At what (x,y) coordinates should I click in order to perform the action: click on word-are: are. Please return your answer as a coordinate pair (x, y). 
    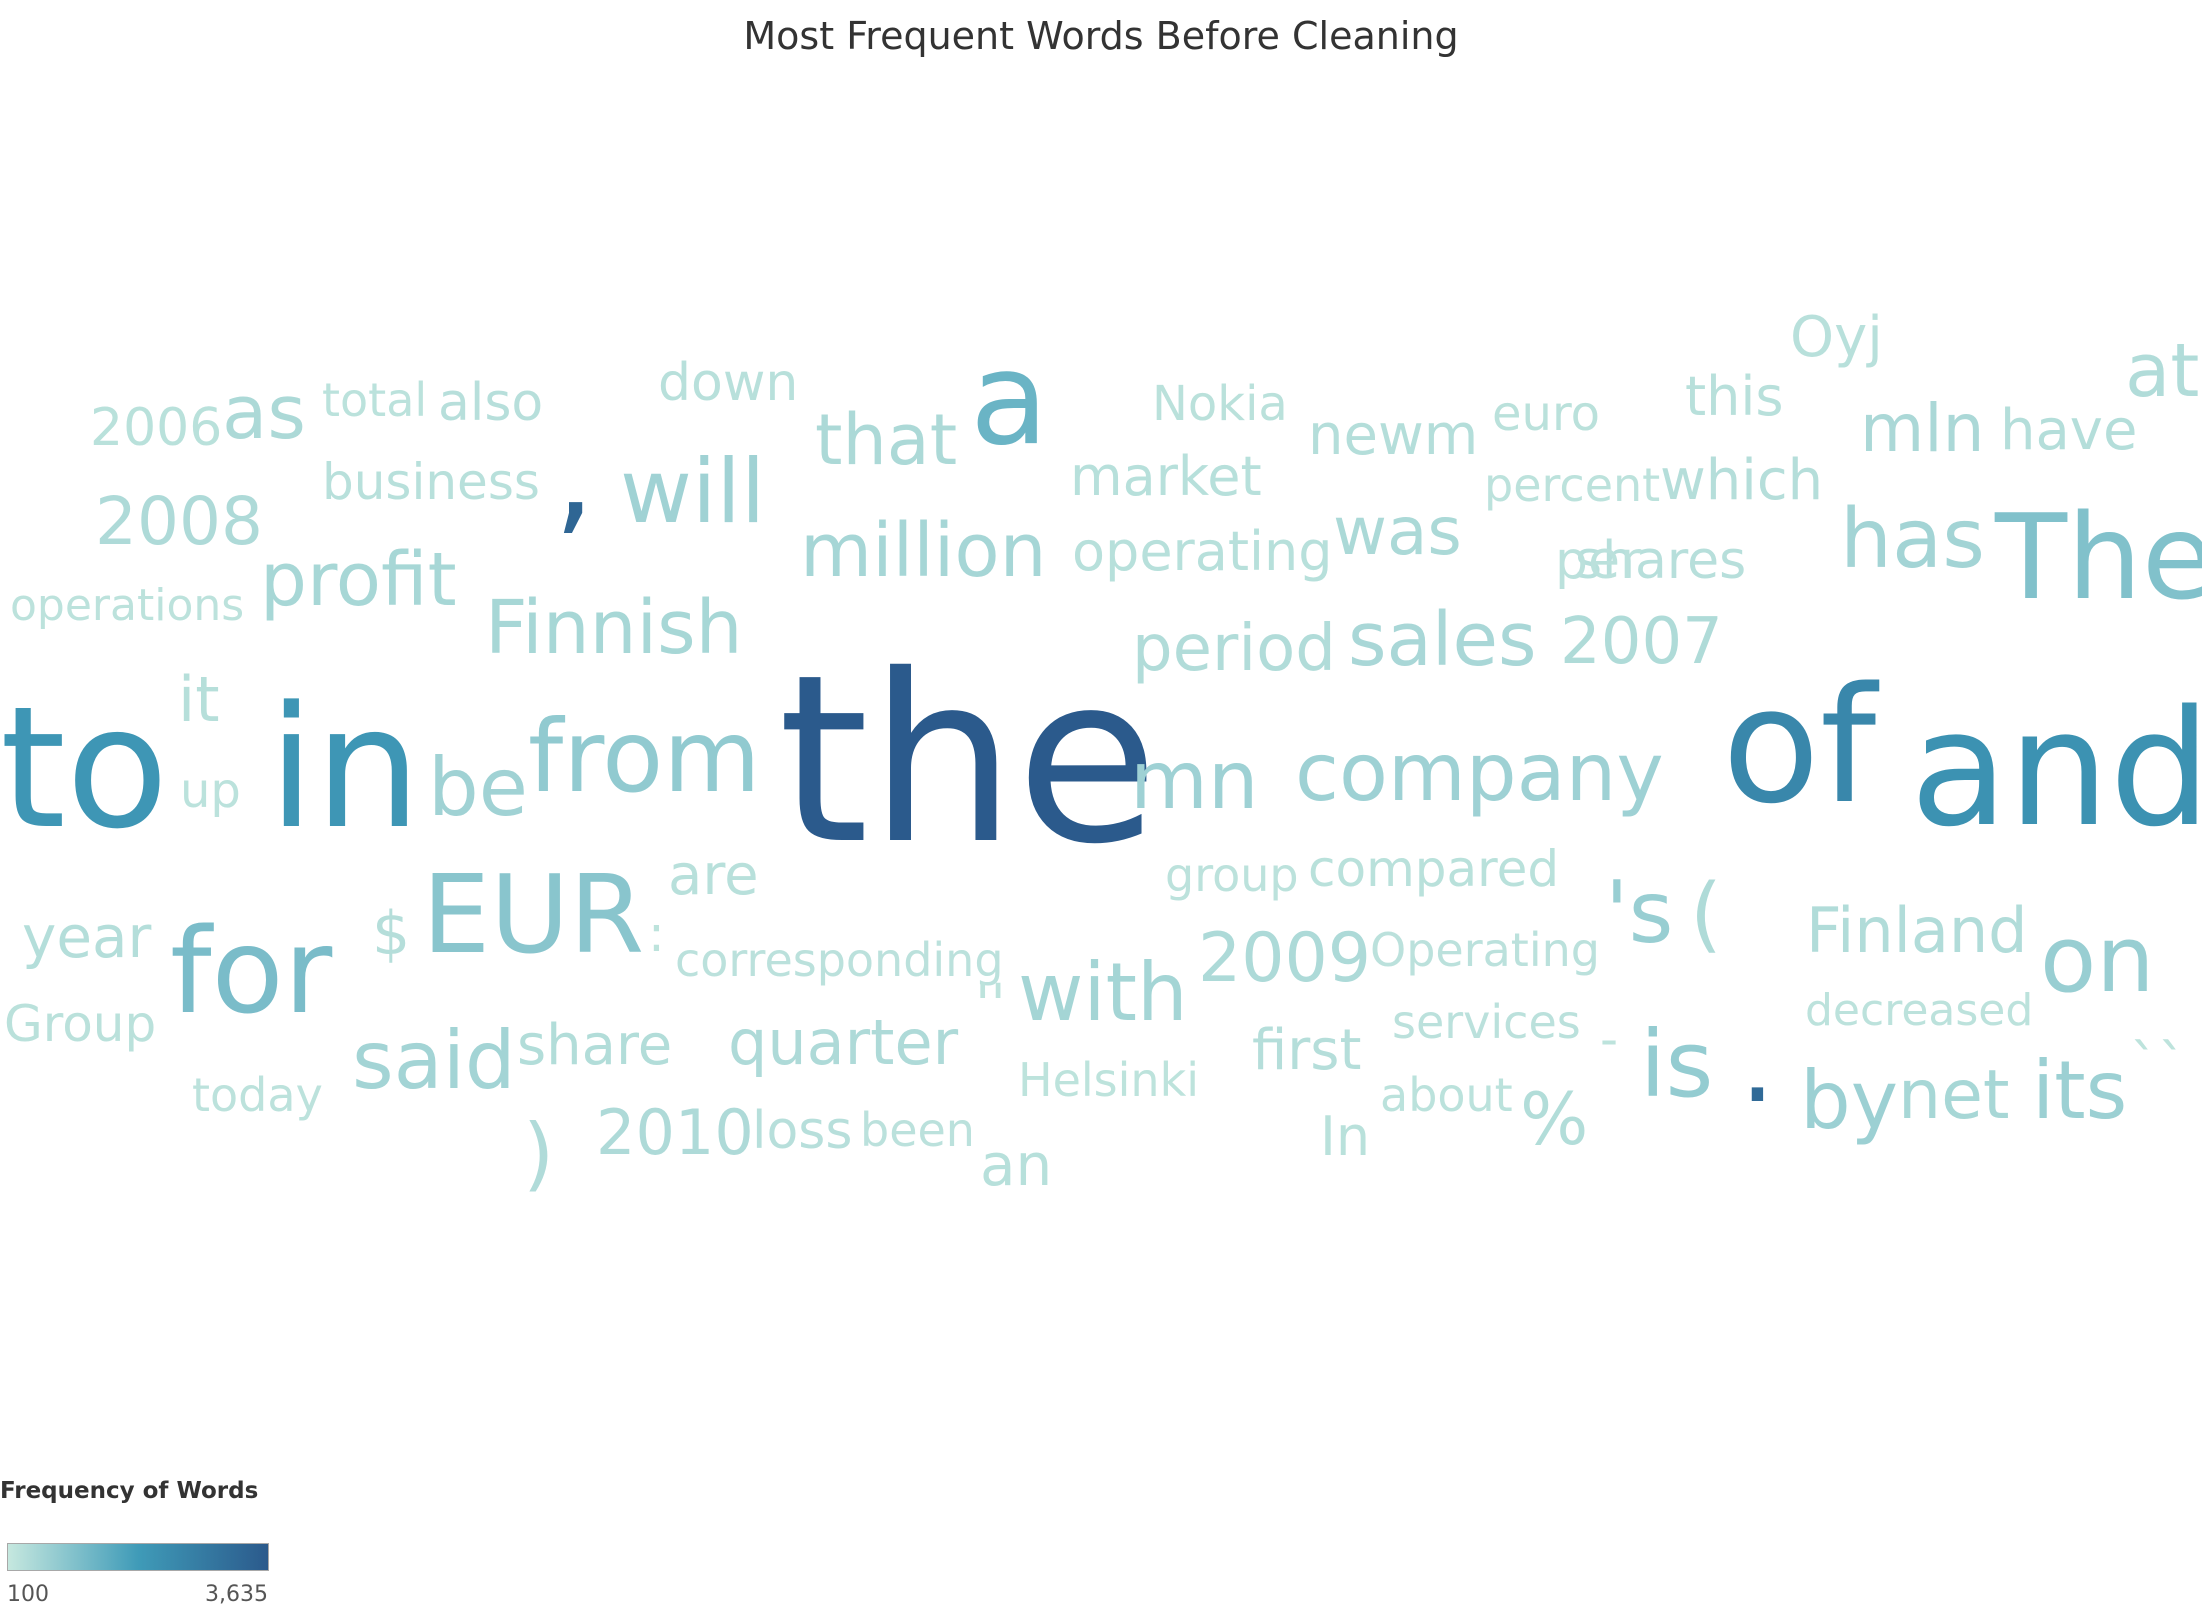
    Looking at the image, I should click on (713, 875).